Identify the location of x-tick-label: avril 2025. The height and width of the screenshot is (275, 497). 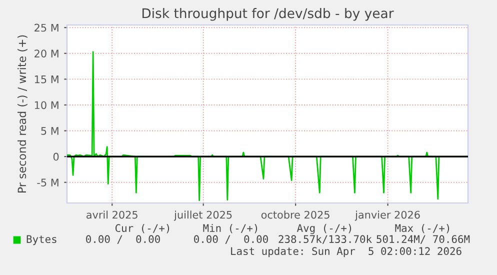
(112, 214).